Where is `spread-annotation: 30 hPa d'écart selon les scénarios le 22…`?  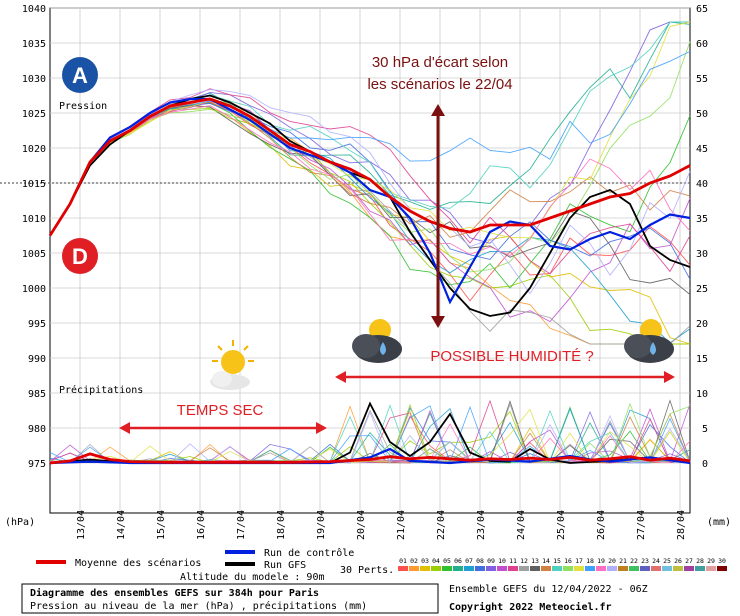
spread-annotation: 30 hPa d'écart selon les scénarios le 22… is located at coordinates (440, 191).